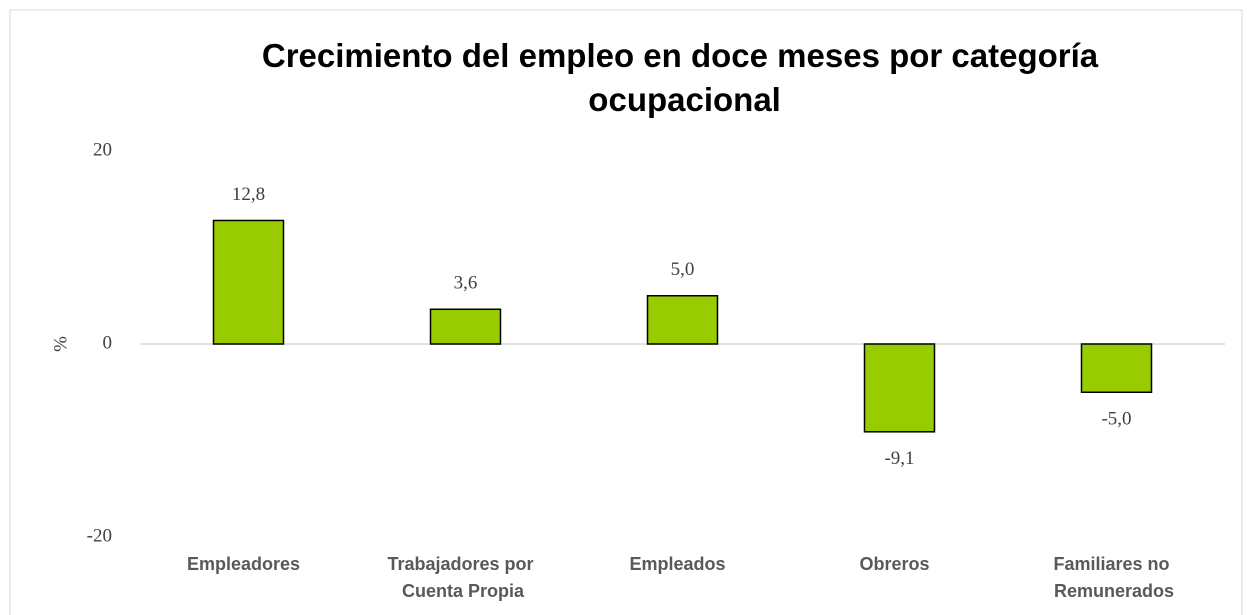  Describe the element at coordinates (243, 564) in the screenshot. I see `x-tick-label: Empleadores` at that location.